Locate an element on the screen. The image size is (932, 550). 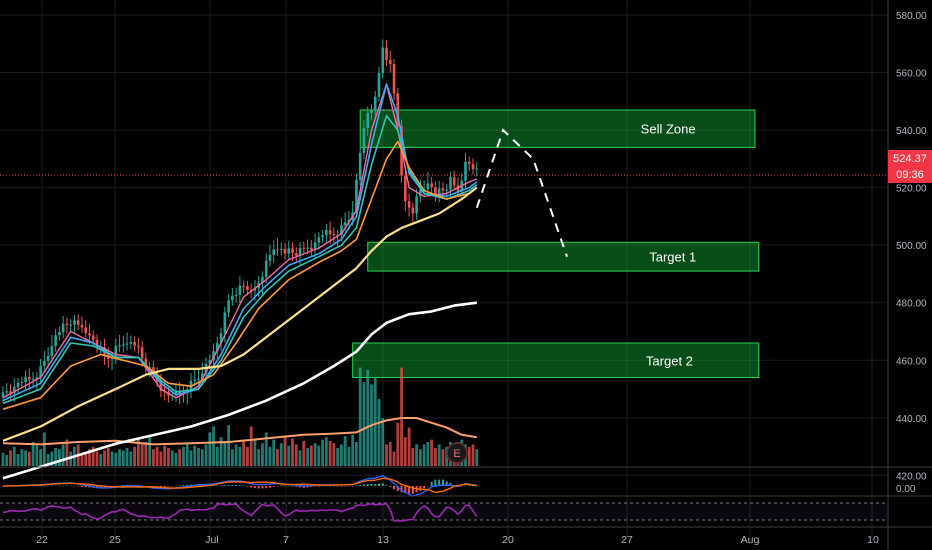
earnings-marker: E is located at coordinates (457, 453).